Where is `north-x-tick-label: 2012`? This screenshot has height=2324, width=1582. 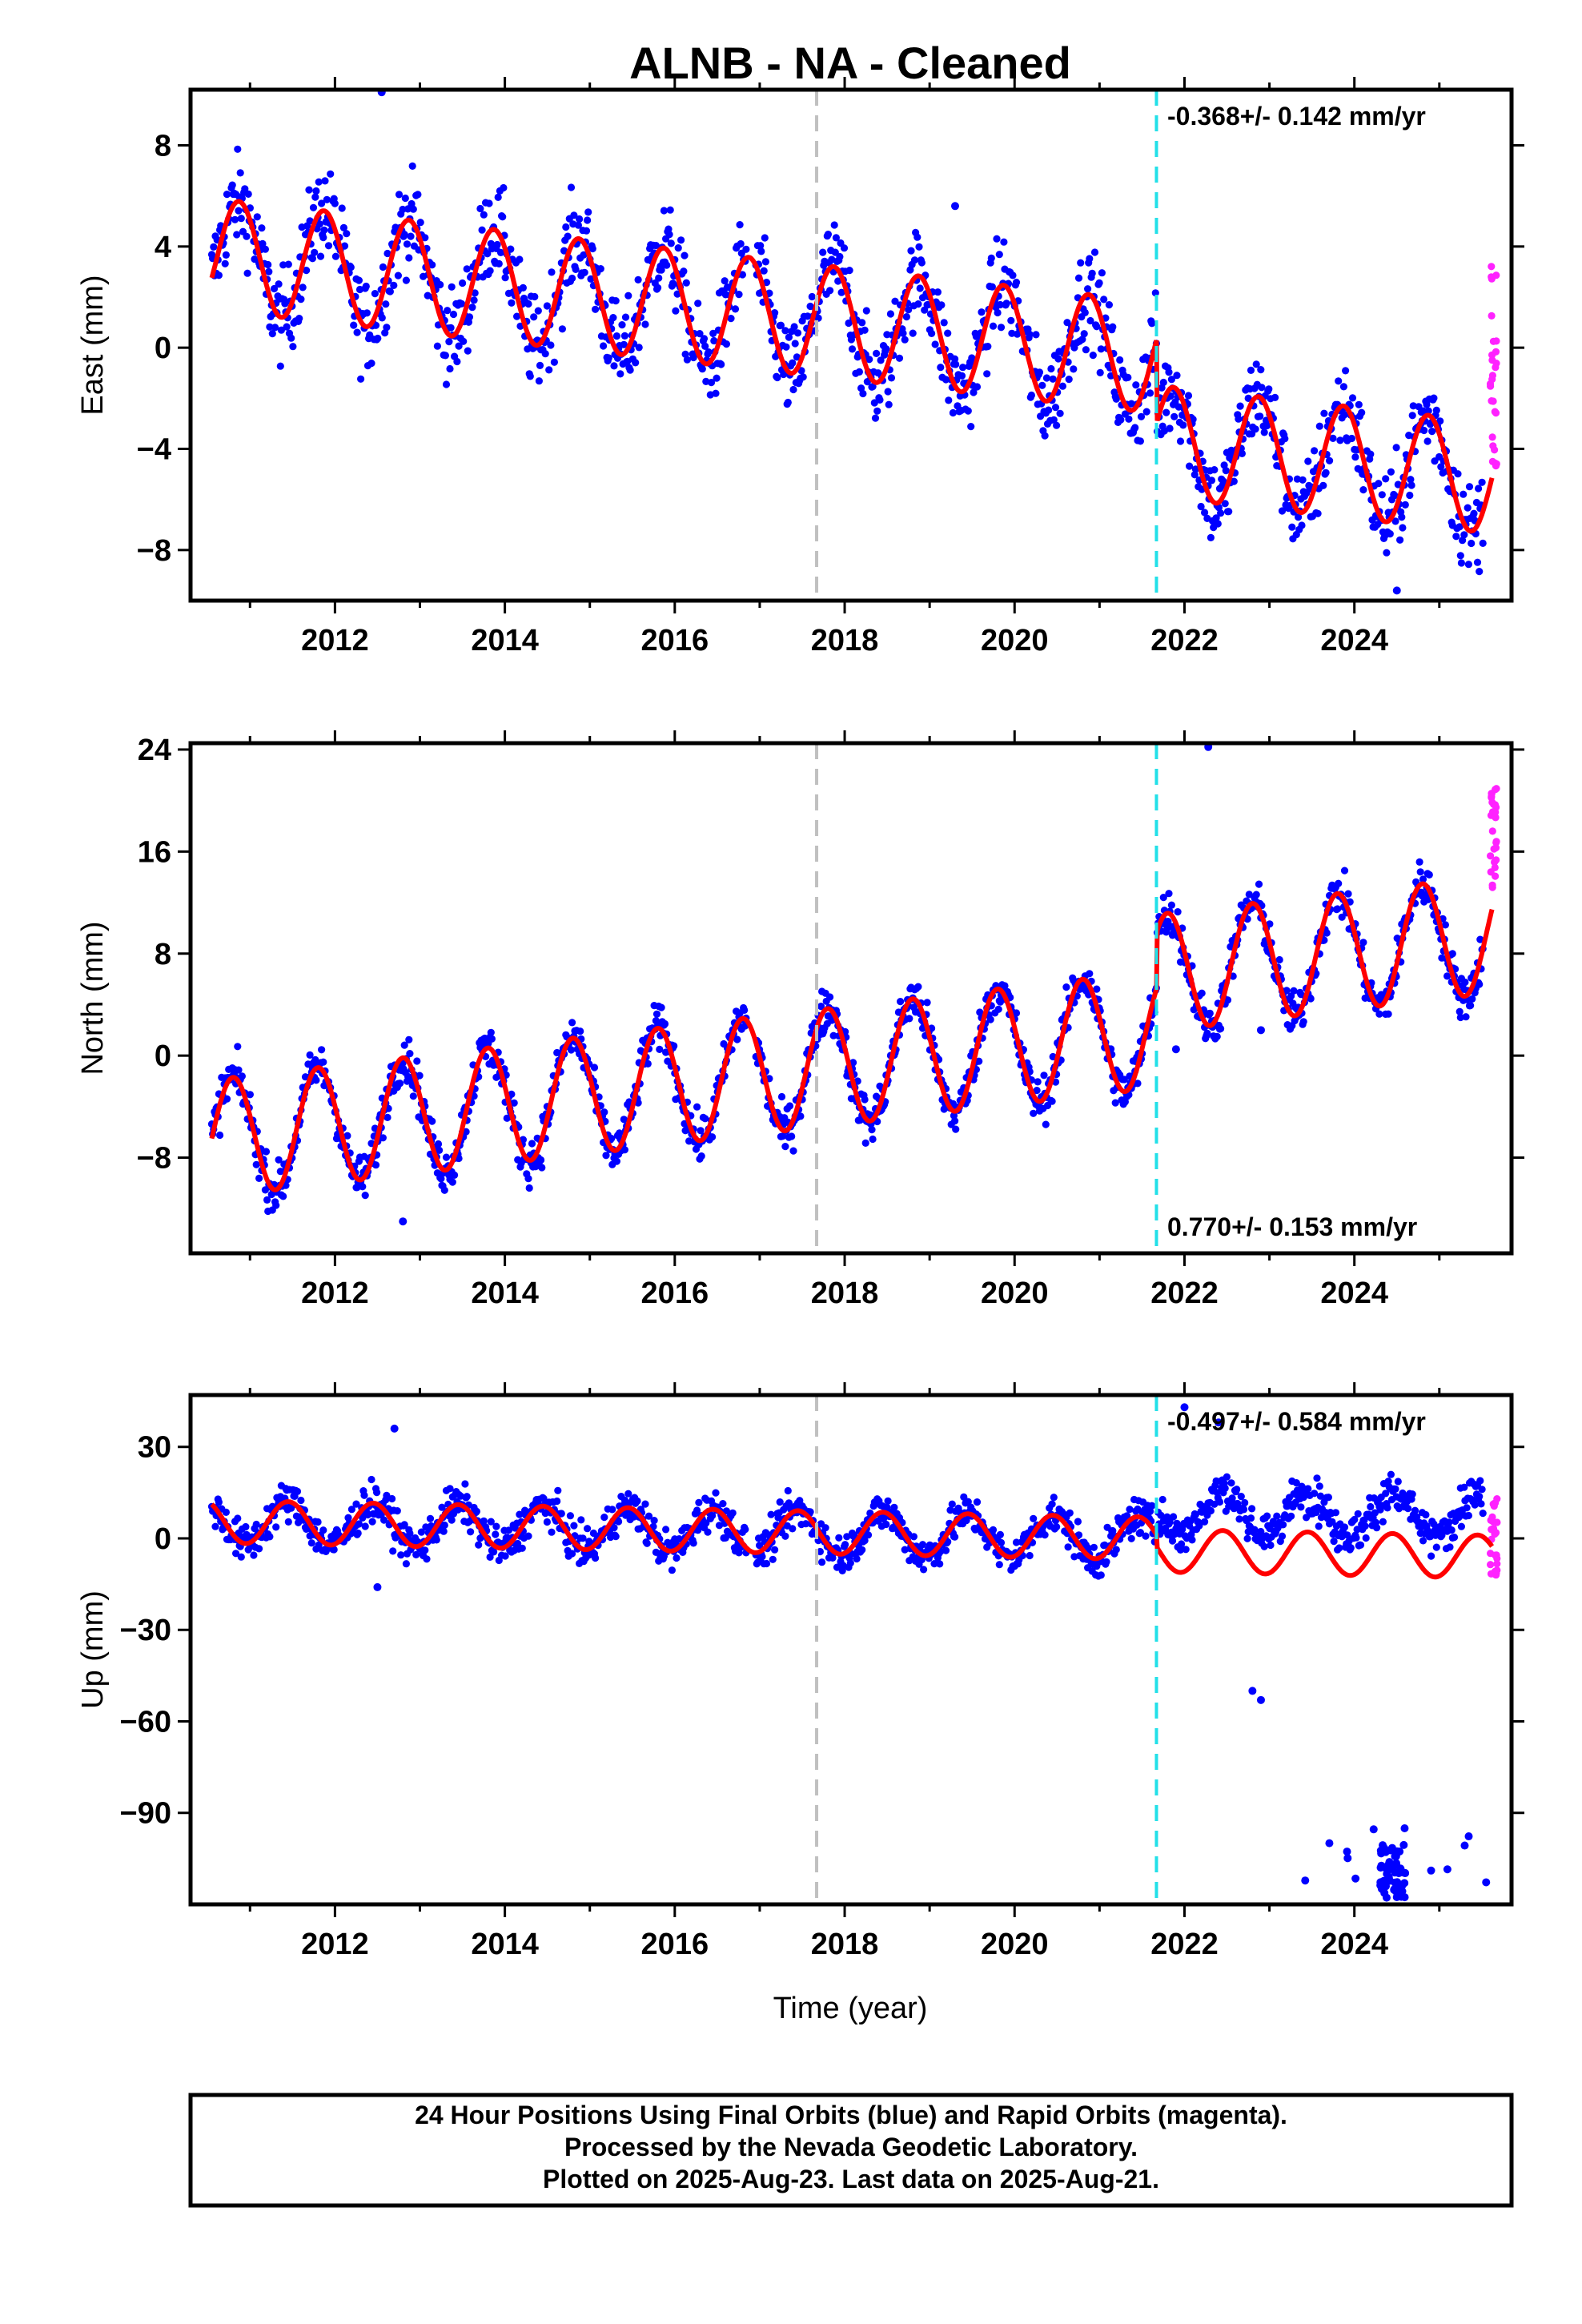 north-x-tick-label: 2012 is located at coordinates (335, 1294).